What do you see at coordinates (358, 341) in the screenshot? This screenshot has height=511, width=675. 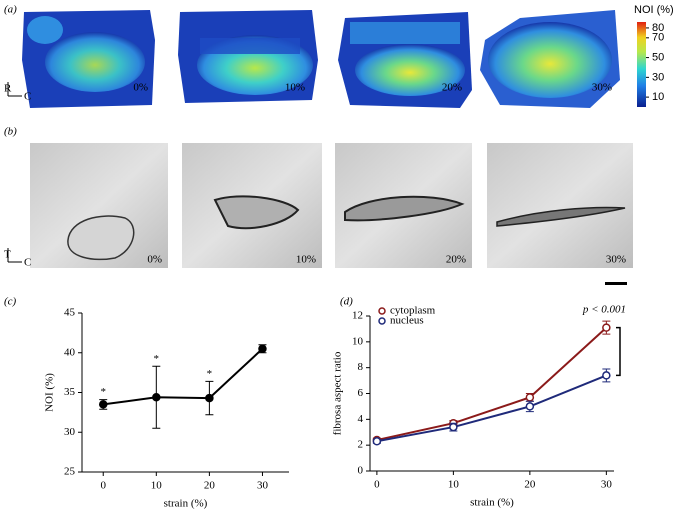 I see `y-tick-label: 10` at bounding box center [358, 341].